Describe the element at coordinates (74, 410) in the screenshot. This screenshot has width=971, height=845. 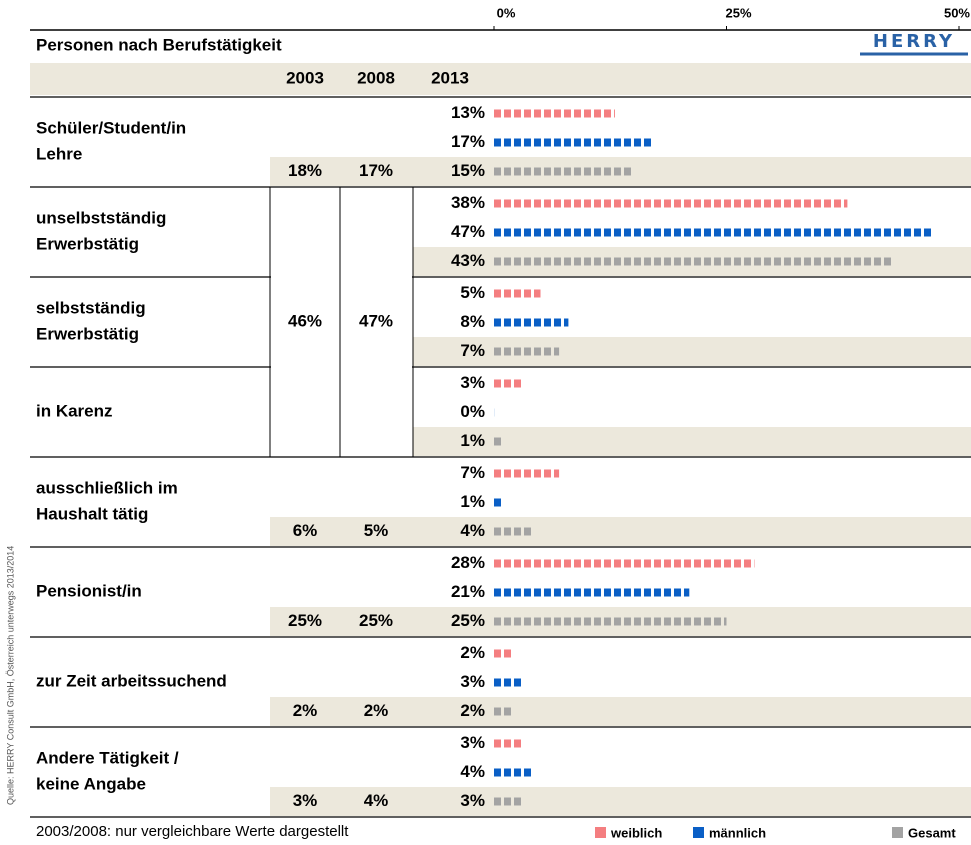
I see `row-label: in Karenz` at that location.